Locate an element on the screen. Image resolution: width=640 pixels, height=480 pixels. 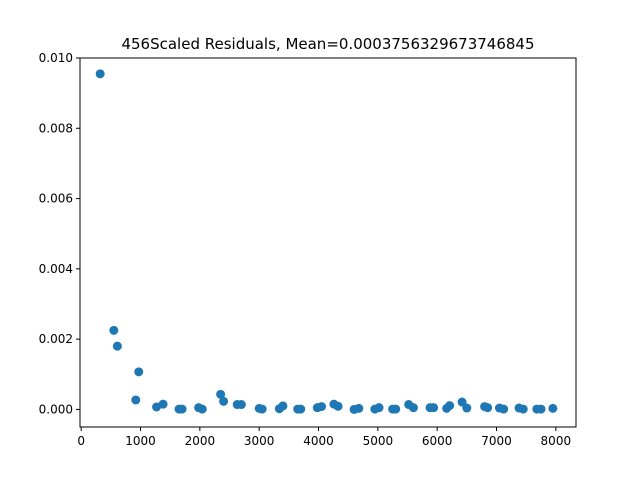
x-tick-label: 4000 is located at coordinates (318, 441).